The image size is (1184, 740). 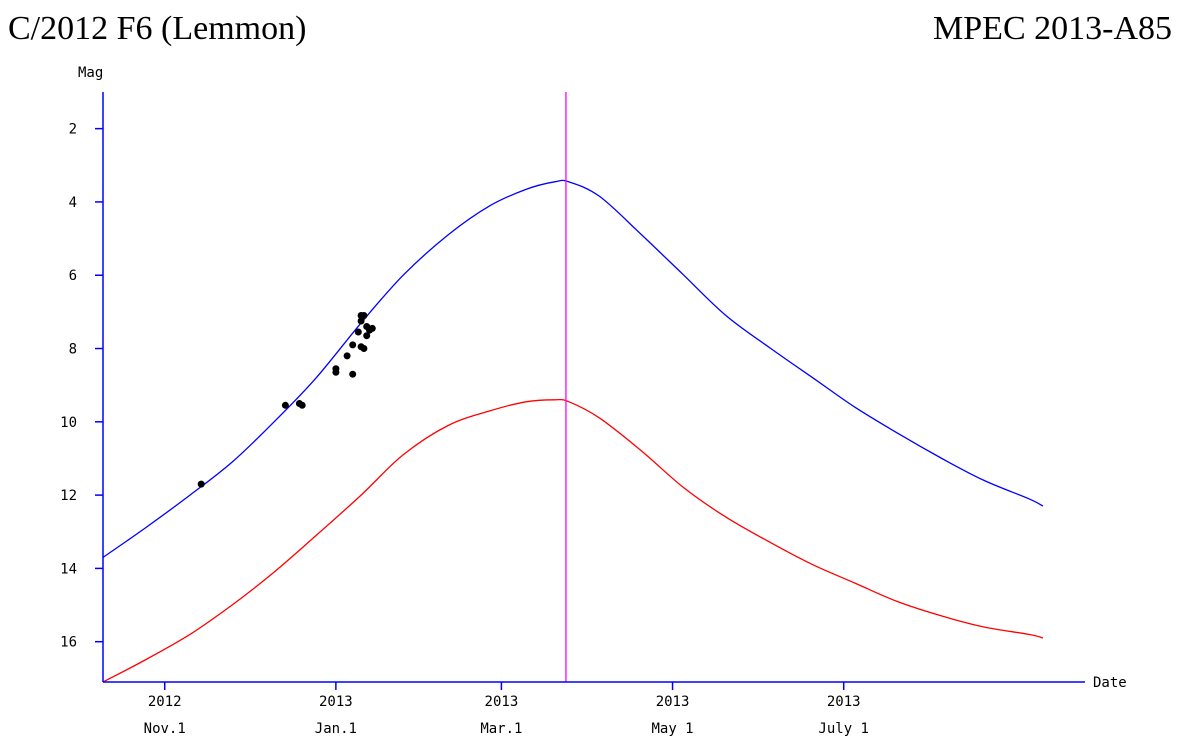 I want to click on x-tick-label: Nov.1, so click(x=165, y=729).